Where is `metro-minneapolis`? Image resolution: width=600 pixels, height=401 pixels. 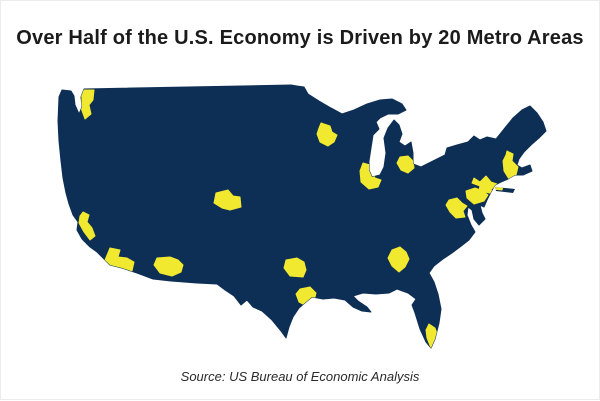 metro-minneapolis is located at coordinates (327, 134).